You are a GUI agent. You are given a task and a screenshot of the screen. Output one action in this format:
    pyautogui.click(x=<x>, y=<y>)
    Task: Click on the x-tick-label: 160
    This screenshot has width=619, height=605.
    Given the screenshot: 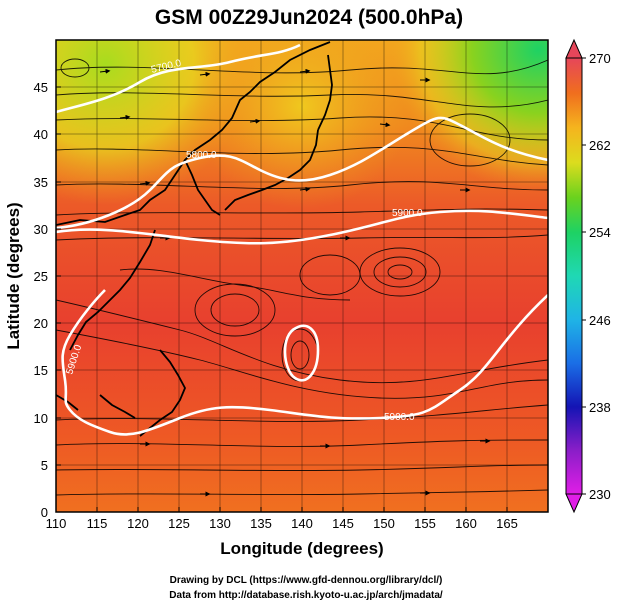 What is the action you would take?
    pyautogui.click(x=466, y=523)
    